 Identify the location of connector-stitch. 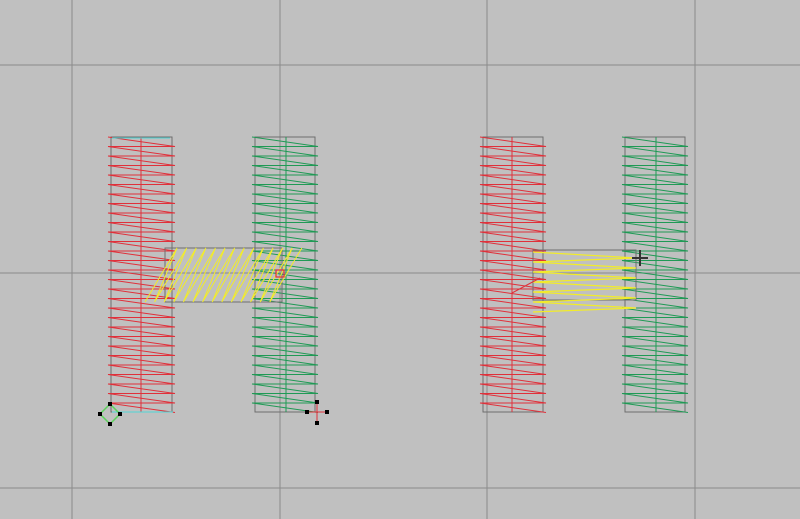
(526, 285).